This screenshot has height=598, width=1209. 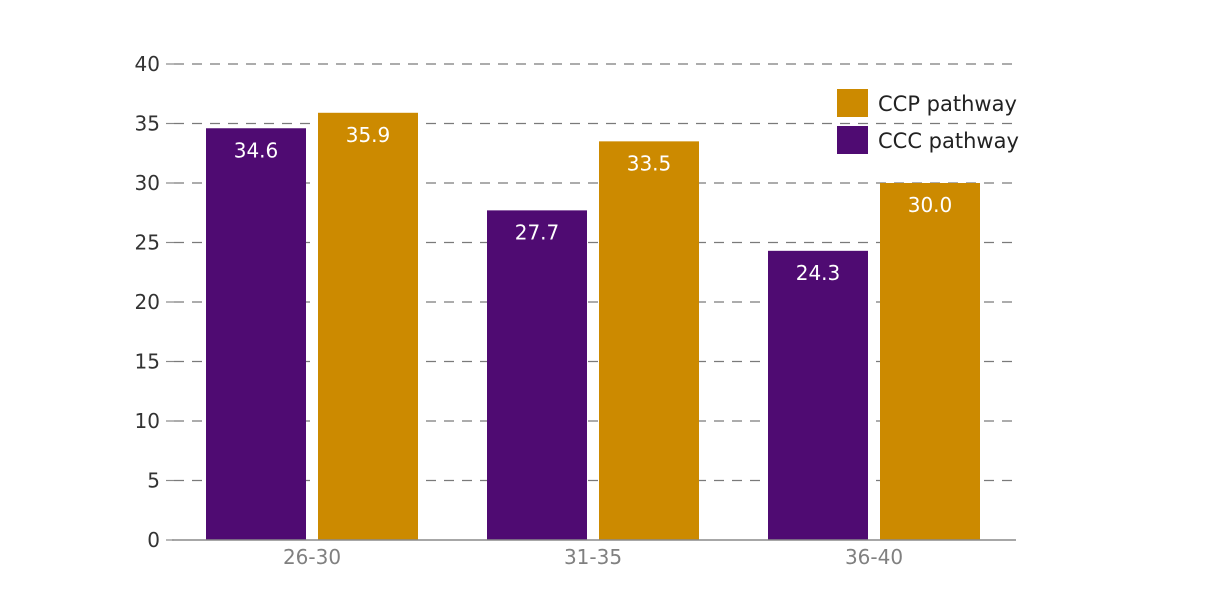 What do you see at coordinates (147, 421) in the screenshot?
I see `y-tick-label: 10` at bounding box center [147, 421].